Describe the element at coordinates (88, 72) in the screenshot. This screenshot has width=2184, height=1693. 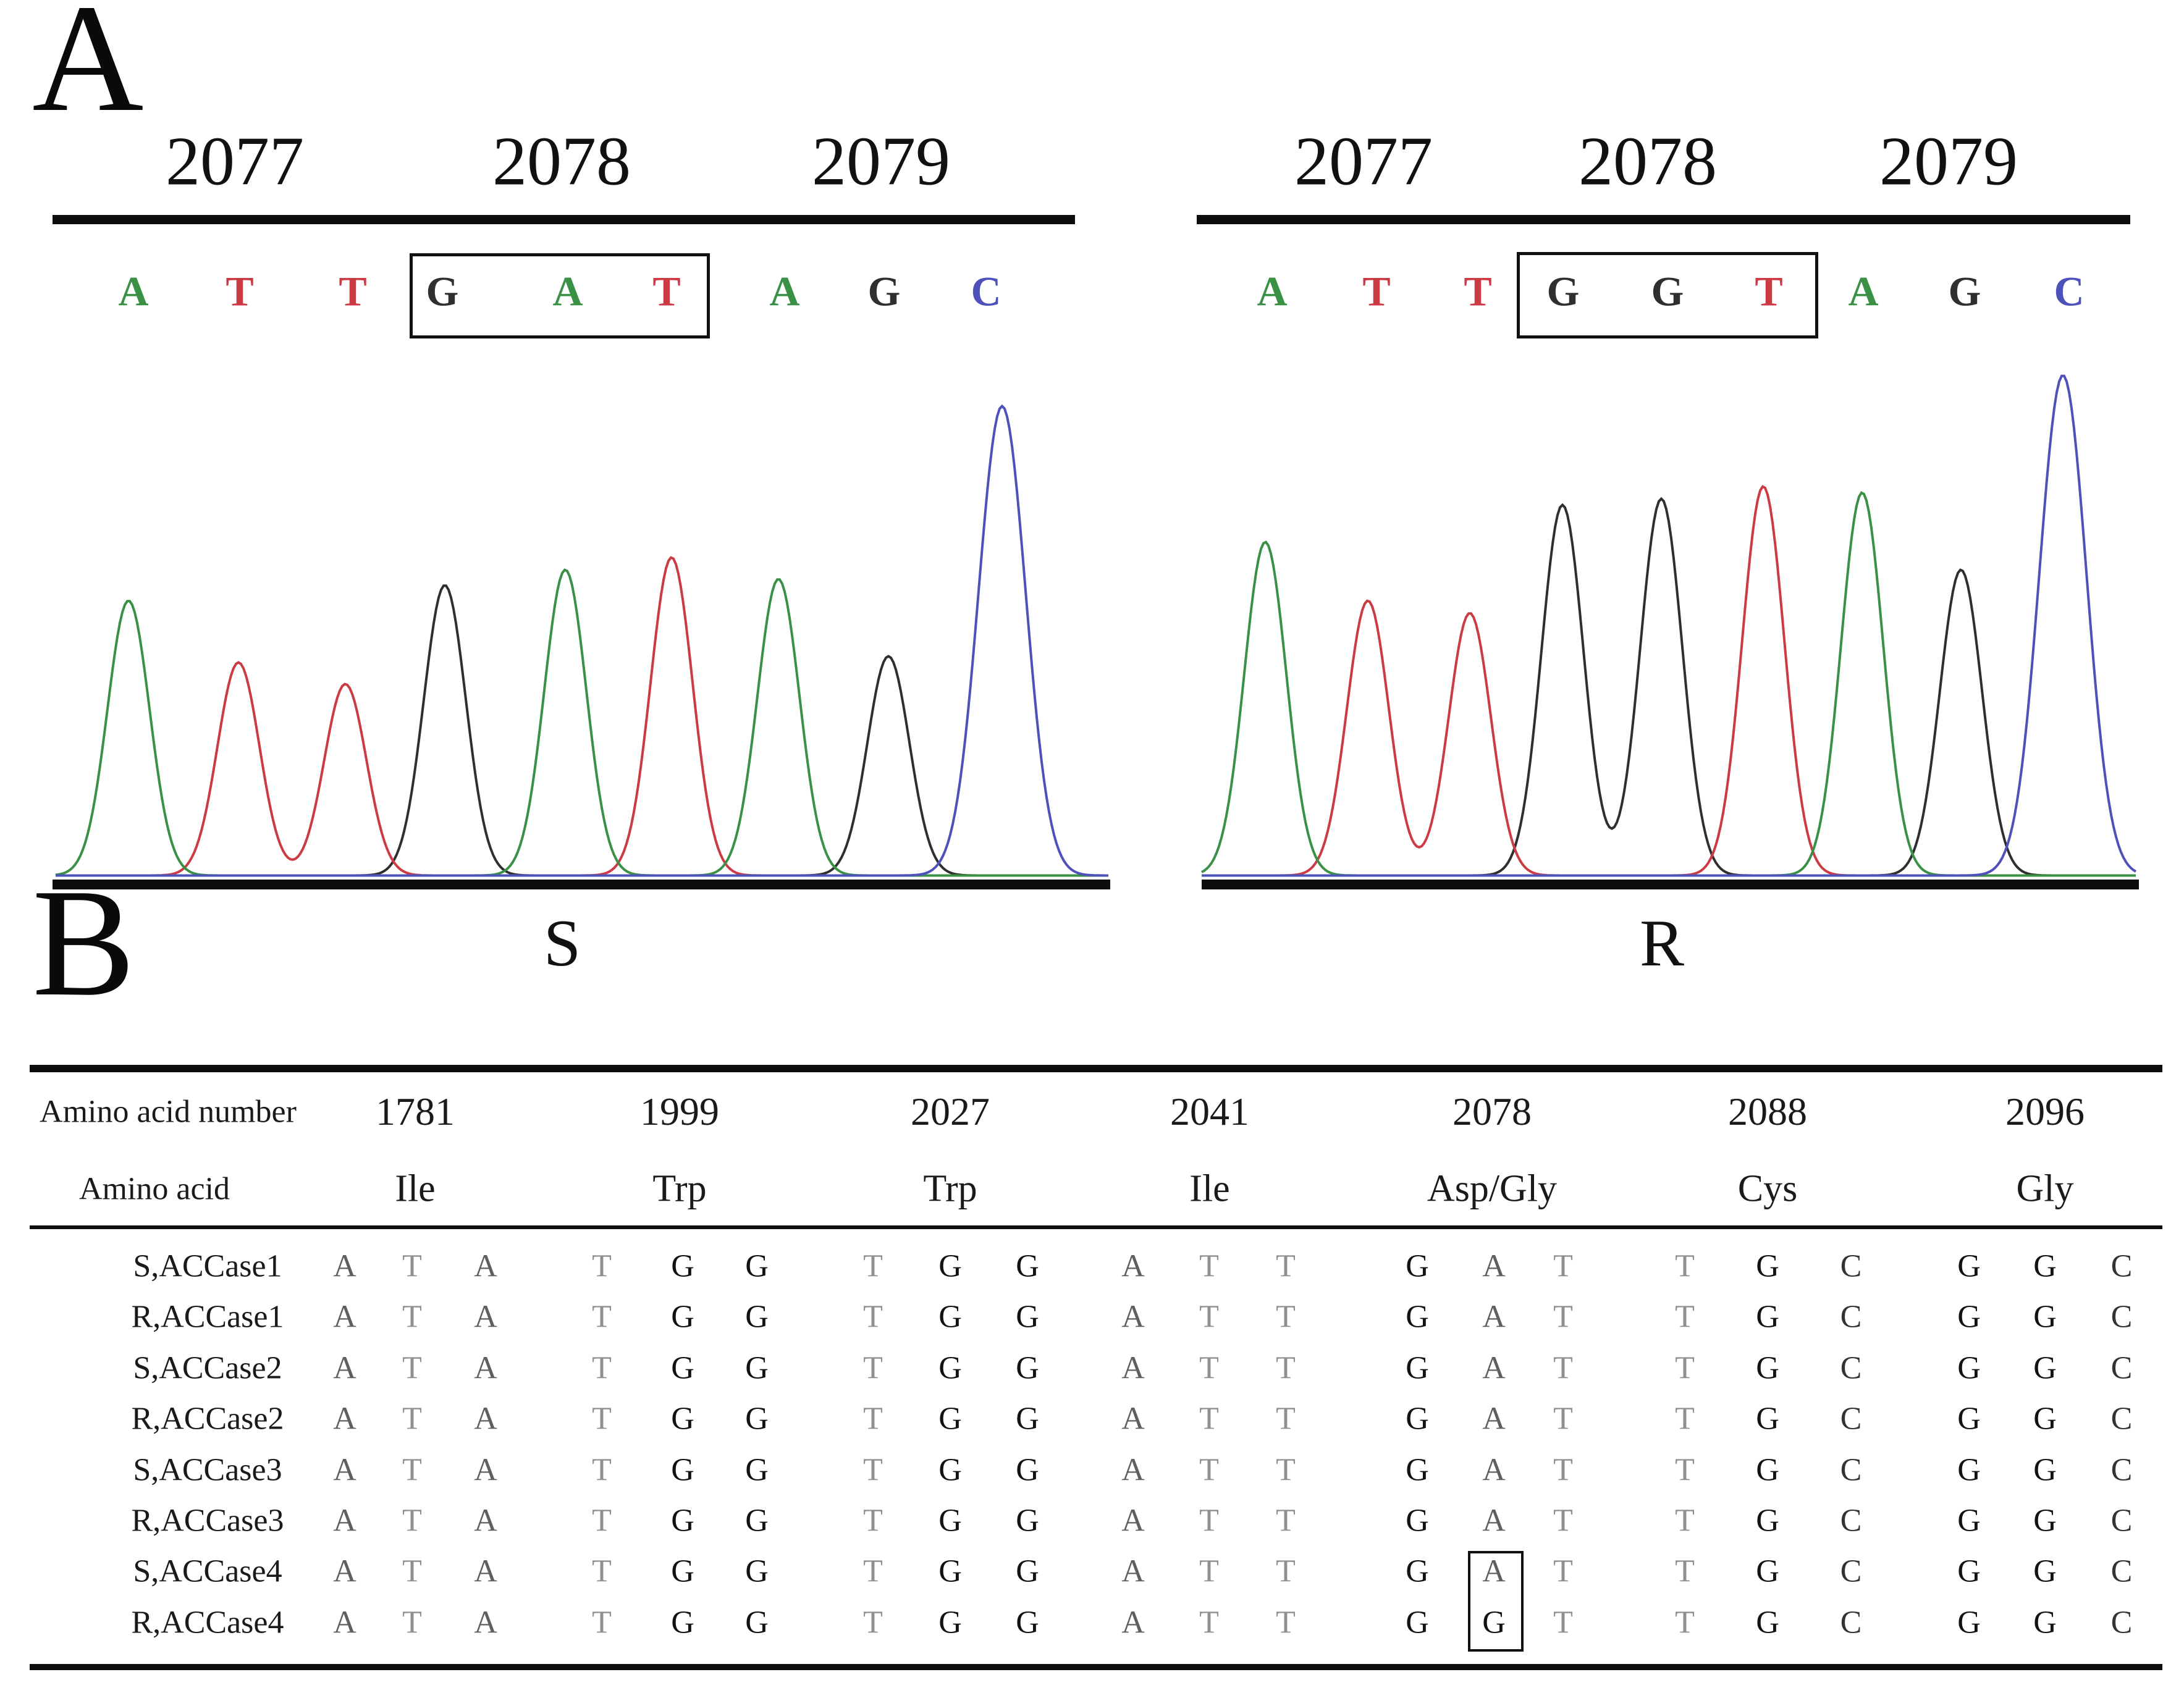
I see `panel-a-label: A` at that location.